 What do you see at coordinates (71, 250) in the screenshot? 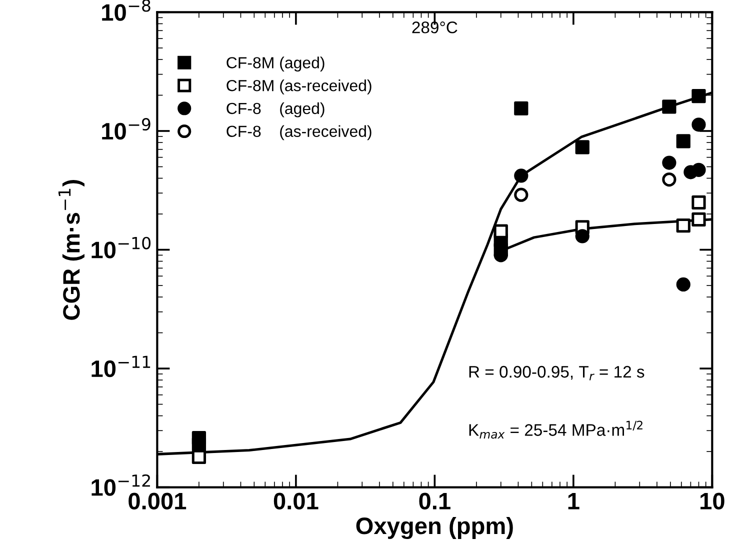
I see `y-axis-title: CGR (m·s$^{−1}$)` at bounding box center [71, 250].